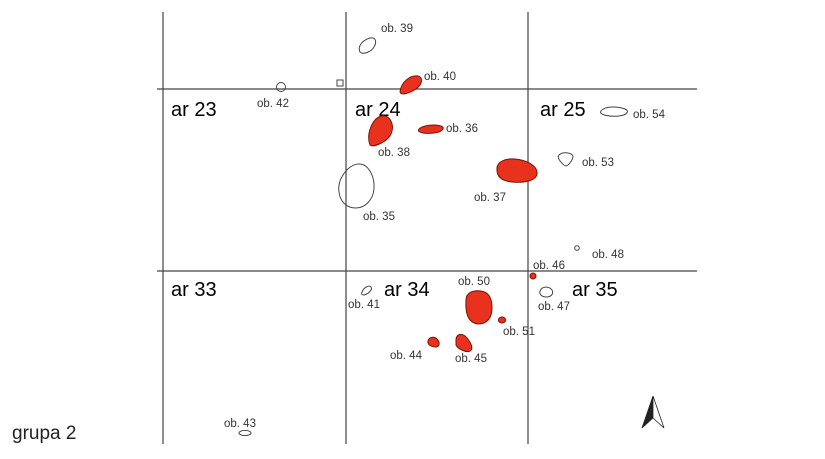  Describe the element at coordinates (397, 29) in the screenshot. I see `feature-label-ob39: ob. 39` at that location.